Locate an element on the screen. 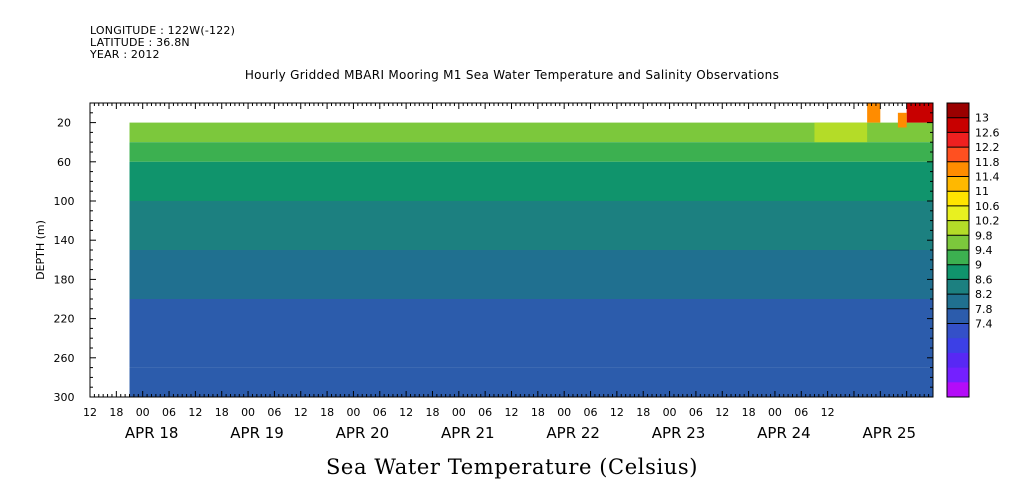 Image resolution: width=1009 pixels, height=504 pixels. x-day-label: APR 23 is located at coordinates (679, 433).